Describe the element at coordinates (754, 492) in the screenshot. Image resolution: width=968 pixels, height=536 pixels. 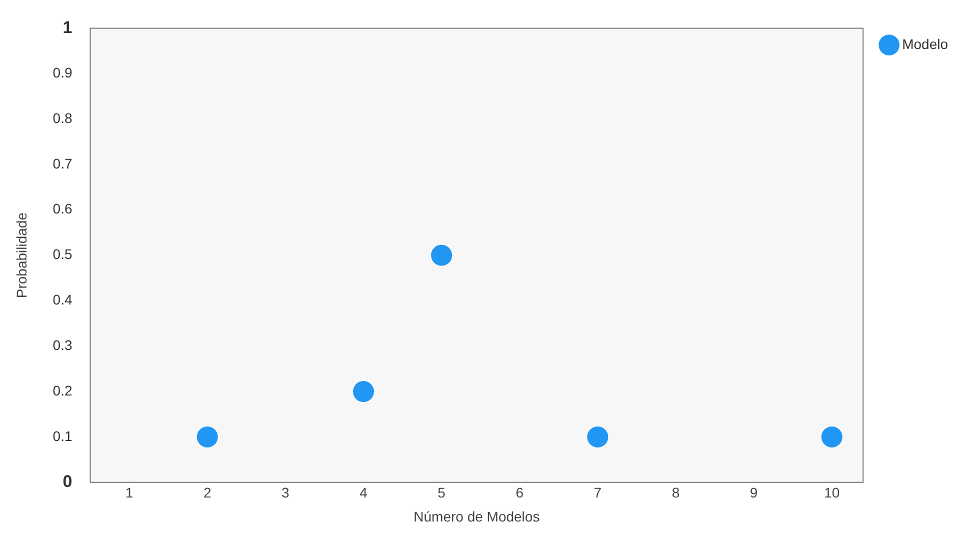
I see `x-tick-label: 9` at that location.